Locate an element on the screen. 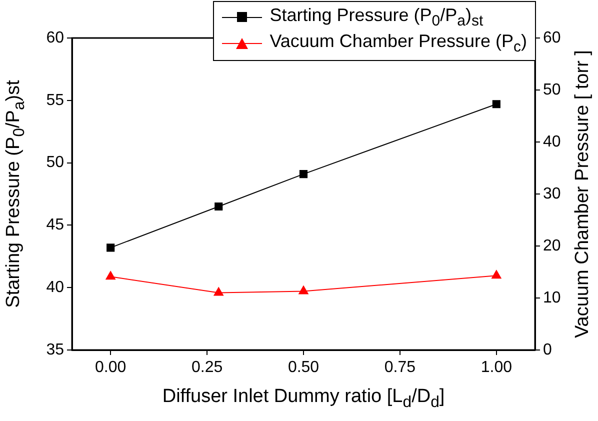 This screenshot has height=421, width=598. y2-tick-label: 60 is located at coordinates (552, 37).